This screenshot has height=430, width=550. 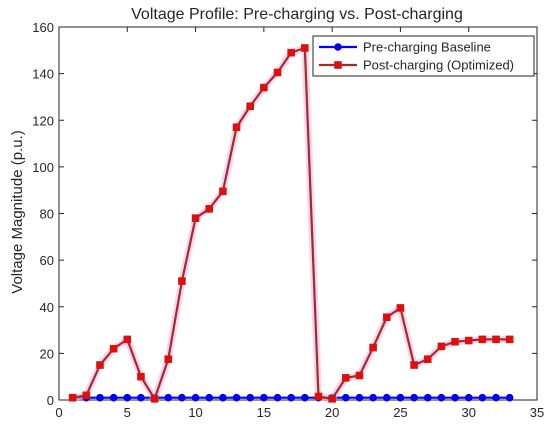 What do you see at coordinates (50, 400) in the screenshot?
I see `y-tick-label: 0` at bounding box center [50, 400].